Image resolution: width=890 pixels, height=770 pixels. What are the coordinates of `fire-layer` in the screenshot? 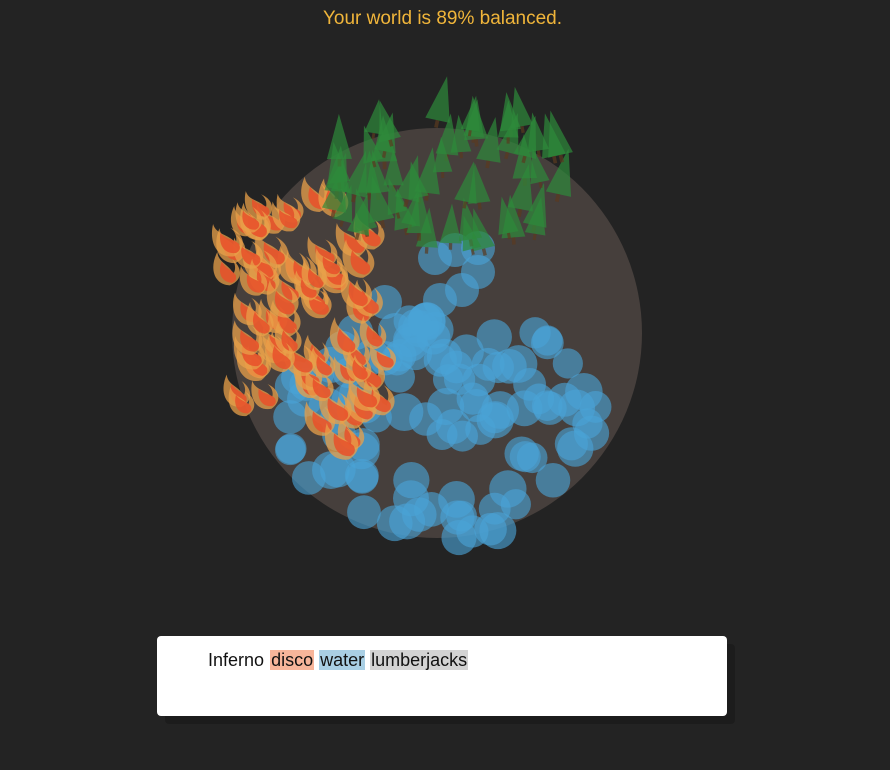 It's located at (304, 318).